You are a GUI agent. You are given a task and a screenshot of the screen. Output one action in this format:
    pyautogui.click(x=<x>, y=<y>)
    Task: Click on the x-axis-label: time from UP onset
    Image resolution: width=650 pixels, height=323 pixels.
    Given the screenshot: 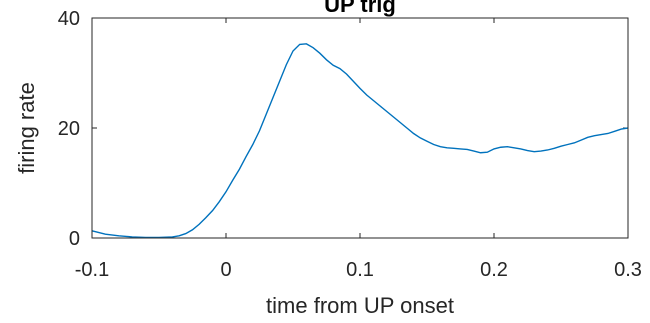 What is the action you would take?
    pyautogui.click(x=360, y=305)
    